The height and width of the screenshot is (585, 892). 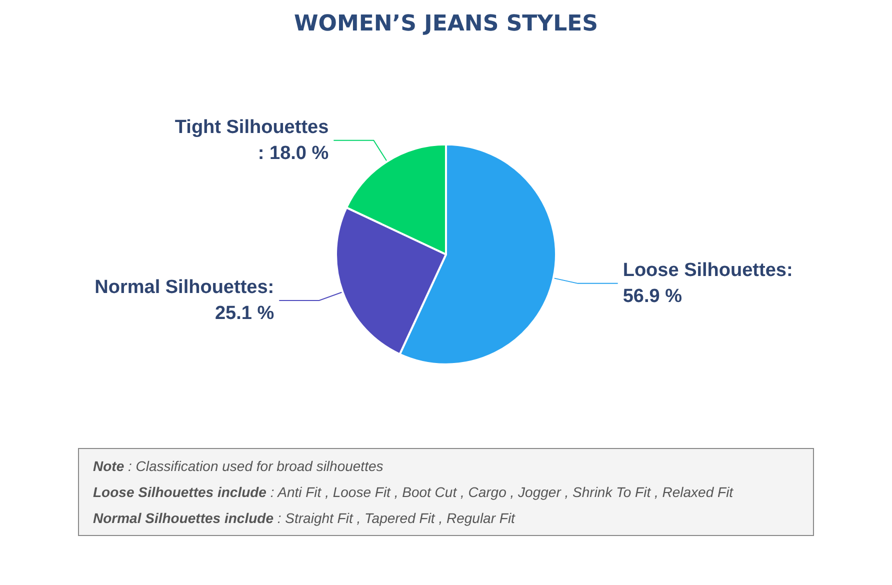 I want to click on text: Normal Silhouettes include : Straight Fit , Tapered Fit , Regular Fit, so click(x=304, y=518).